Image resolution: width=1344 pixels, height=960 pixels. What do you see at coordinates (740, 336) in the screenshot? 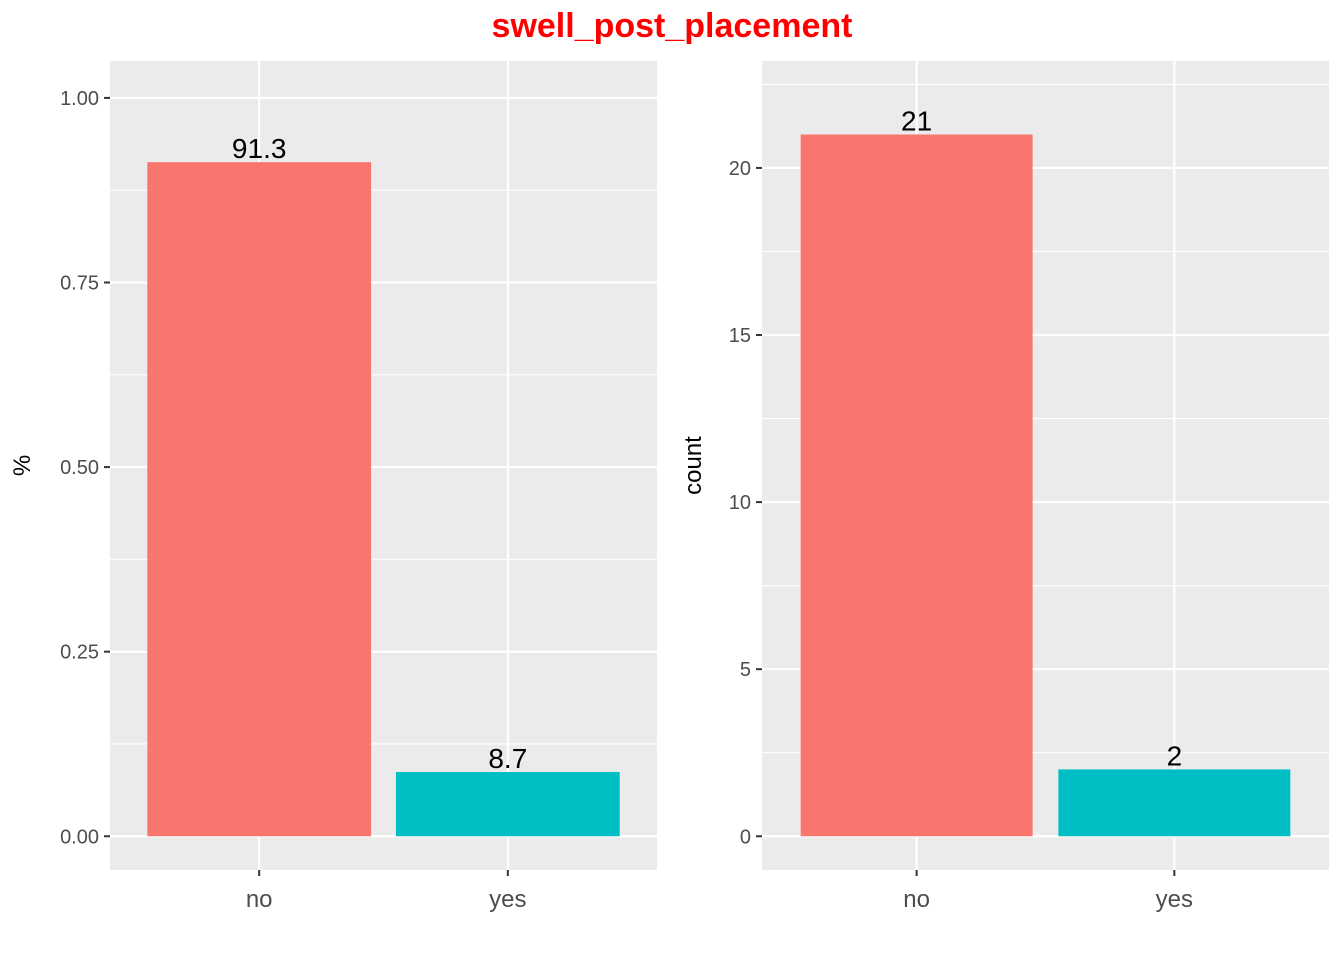
I see `y-tick-label: 15` at bounding box center [740, 336].